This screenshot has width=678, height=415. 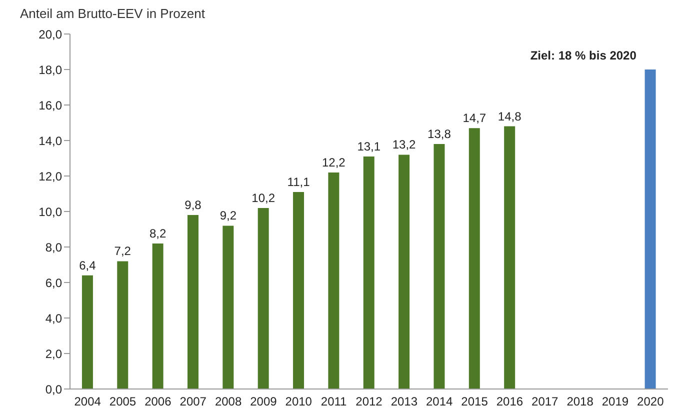 I want to click on x-tick-label: 2007, so click(x=193, y=401).